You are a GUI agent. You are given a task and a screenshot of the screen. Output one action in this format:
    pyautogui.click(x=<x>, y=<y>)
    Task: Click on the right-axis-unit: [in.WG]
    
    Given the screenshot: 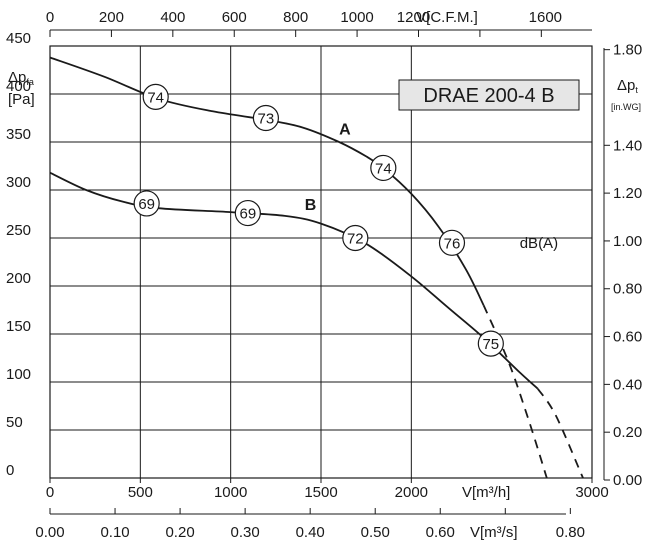 What is the action you would take?
    pyautogui.click(x=626, y=107)
    